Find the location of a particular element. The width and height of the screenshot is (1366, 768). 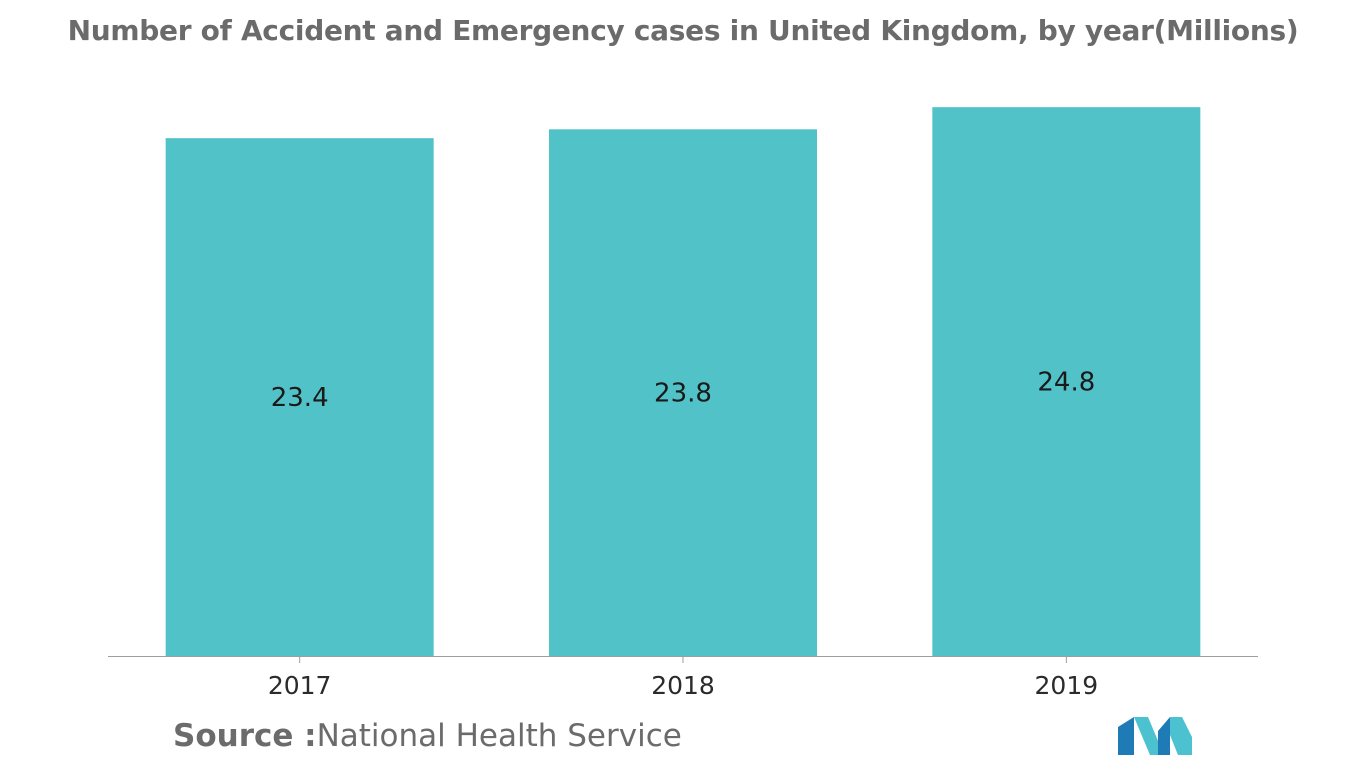

bar-2018 is located at coordinates (683, 392).